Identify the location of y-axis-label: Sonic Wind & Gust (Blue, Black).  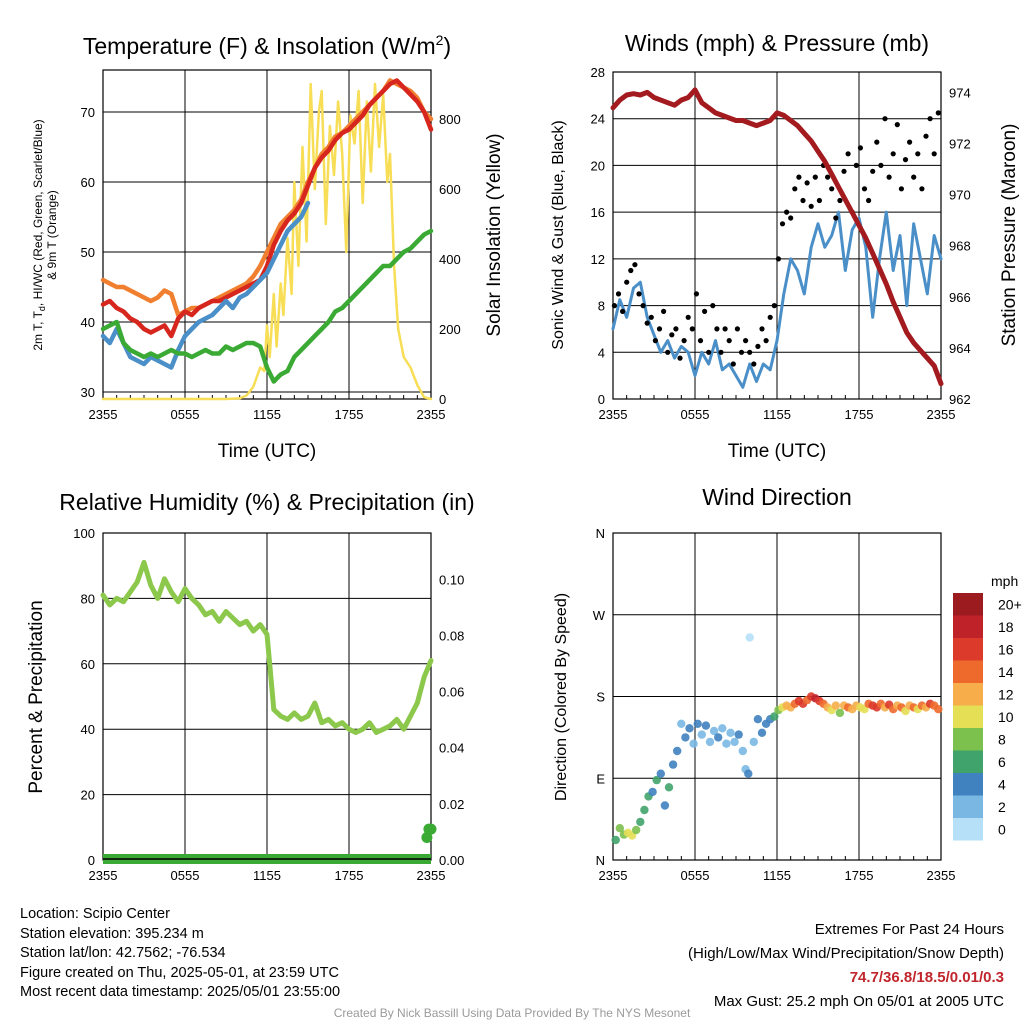
(558, 234).